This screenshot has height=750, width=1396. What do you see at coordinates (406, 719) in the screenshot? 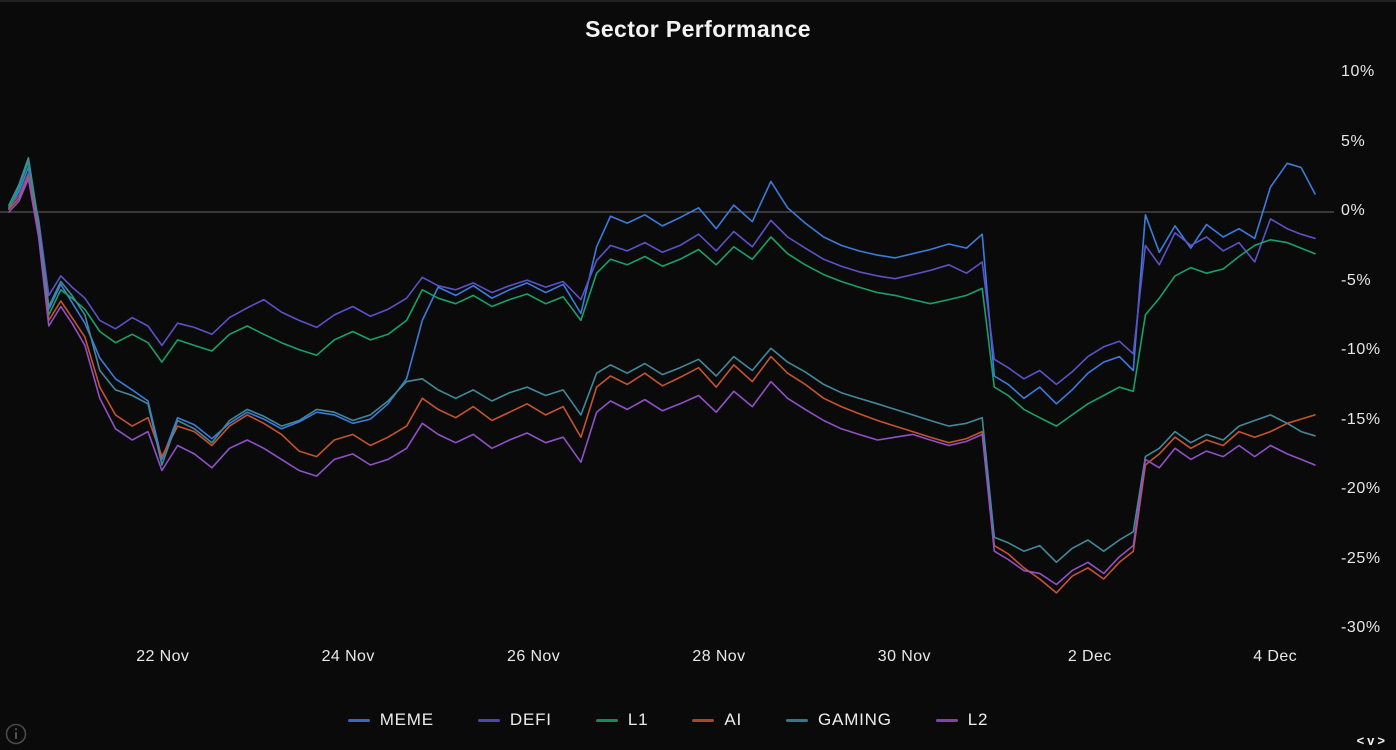
I see `legend-label: MEME` at bounding box center [406, 719].